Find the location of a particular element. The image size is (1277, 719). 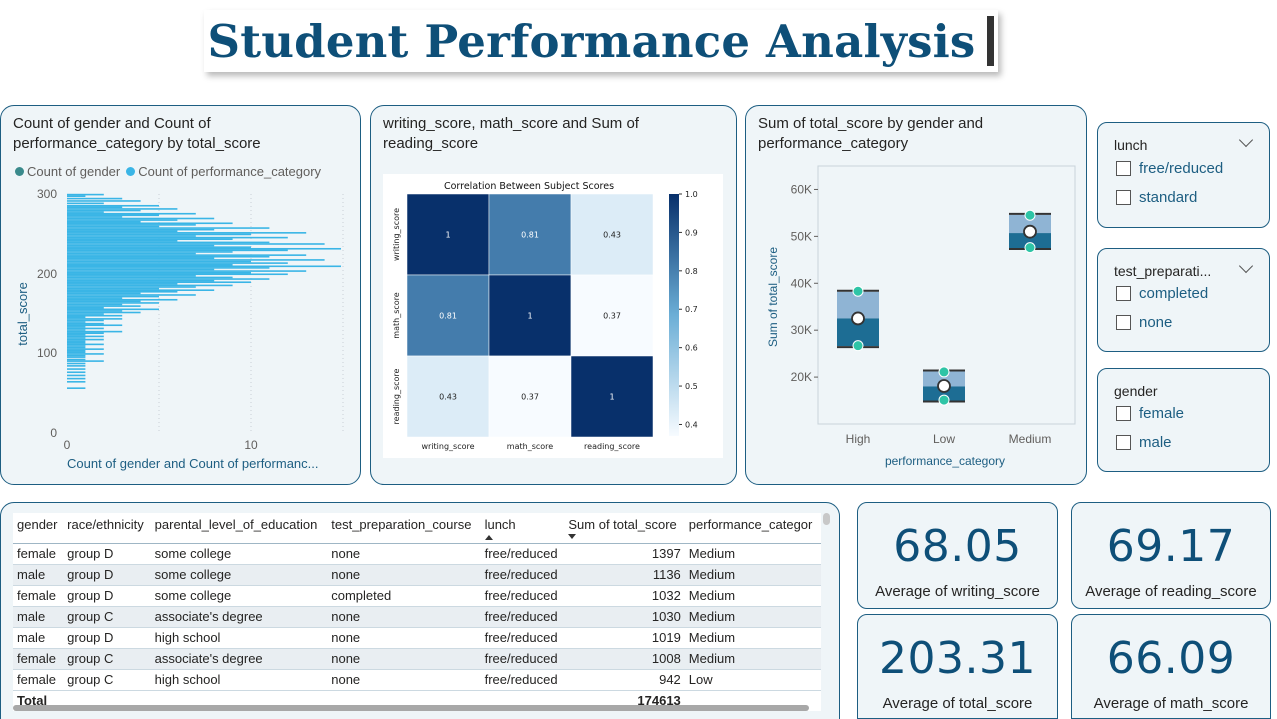

slicer-option-completed: completed is located at coordinates (1162, 293).